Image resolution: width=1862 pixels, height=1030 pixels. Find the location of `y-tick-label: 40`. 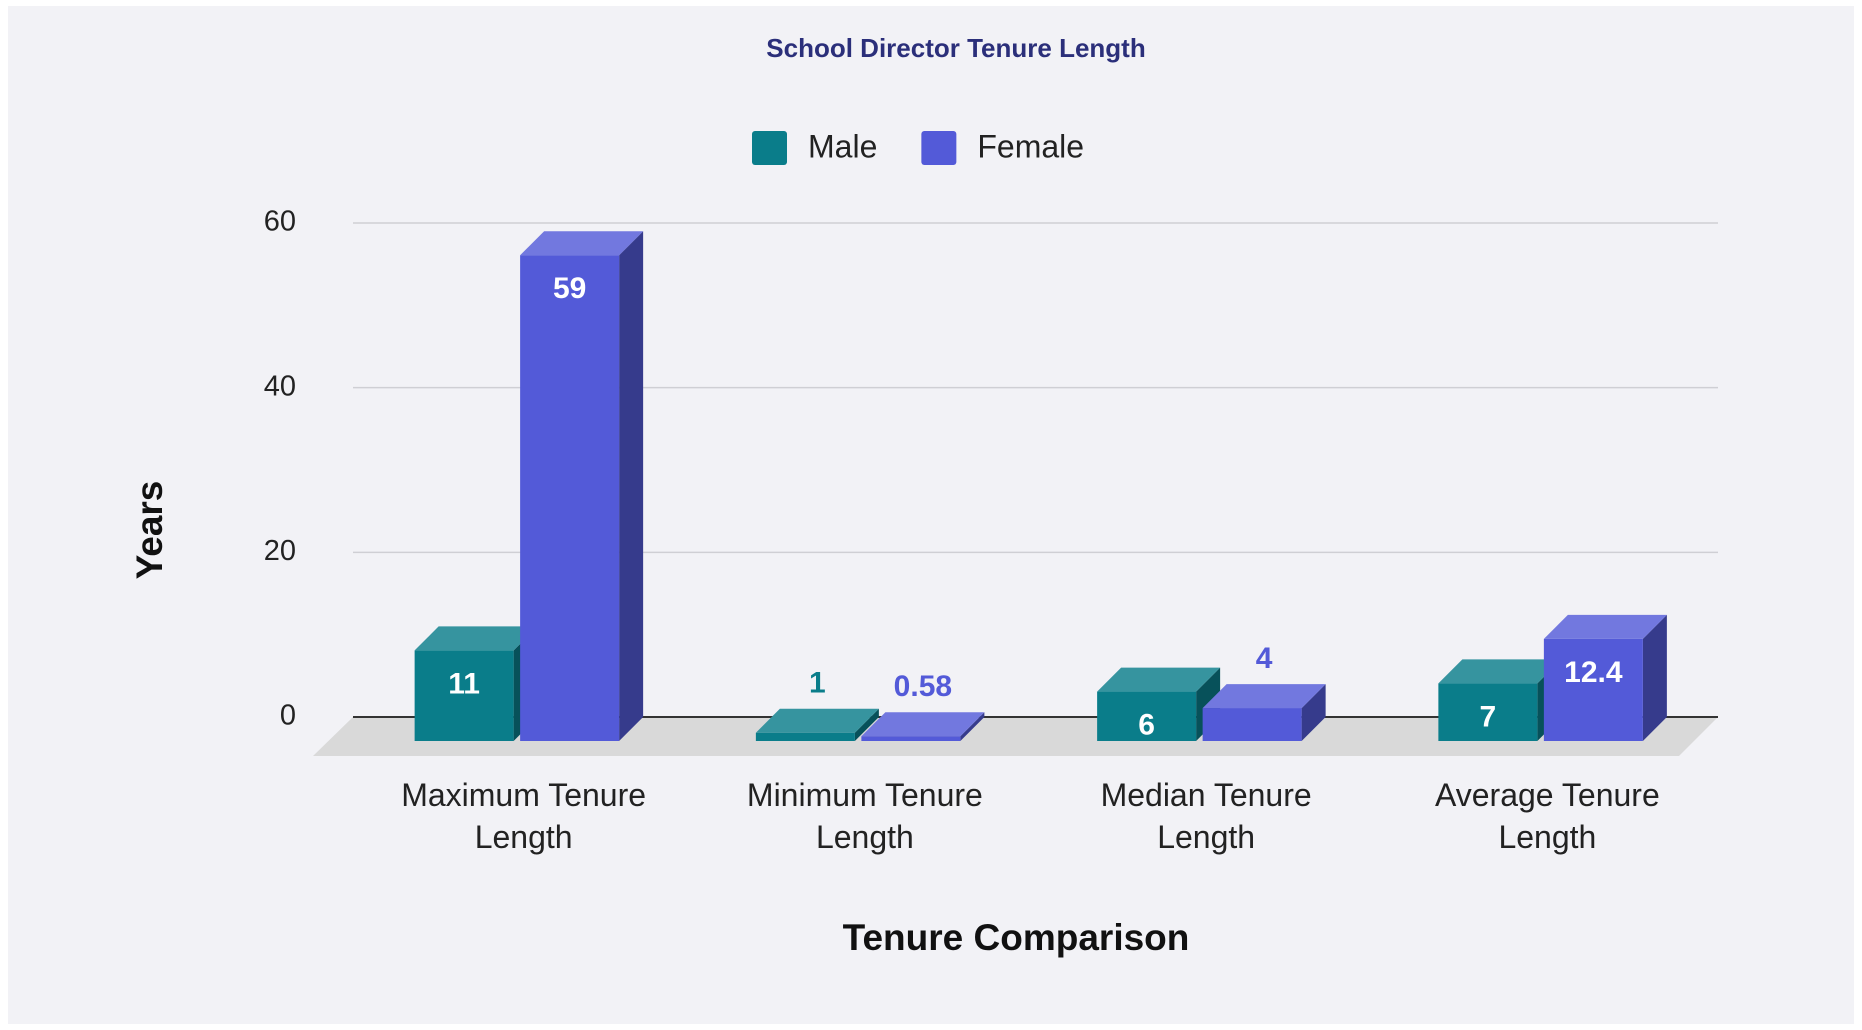

y-tick-label: 40 is located at coordinates (280, 386).